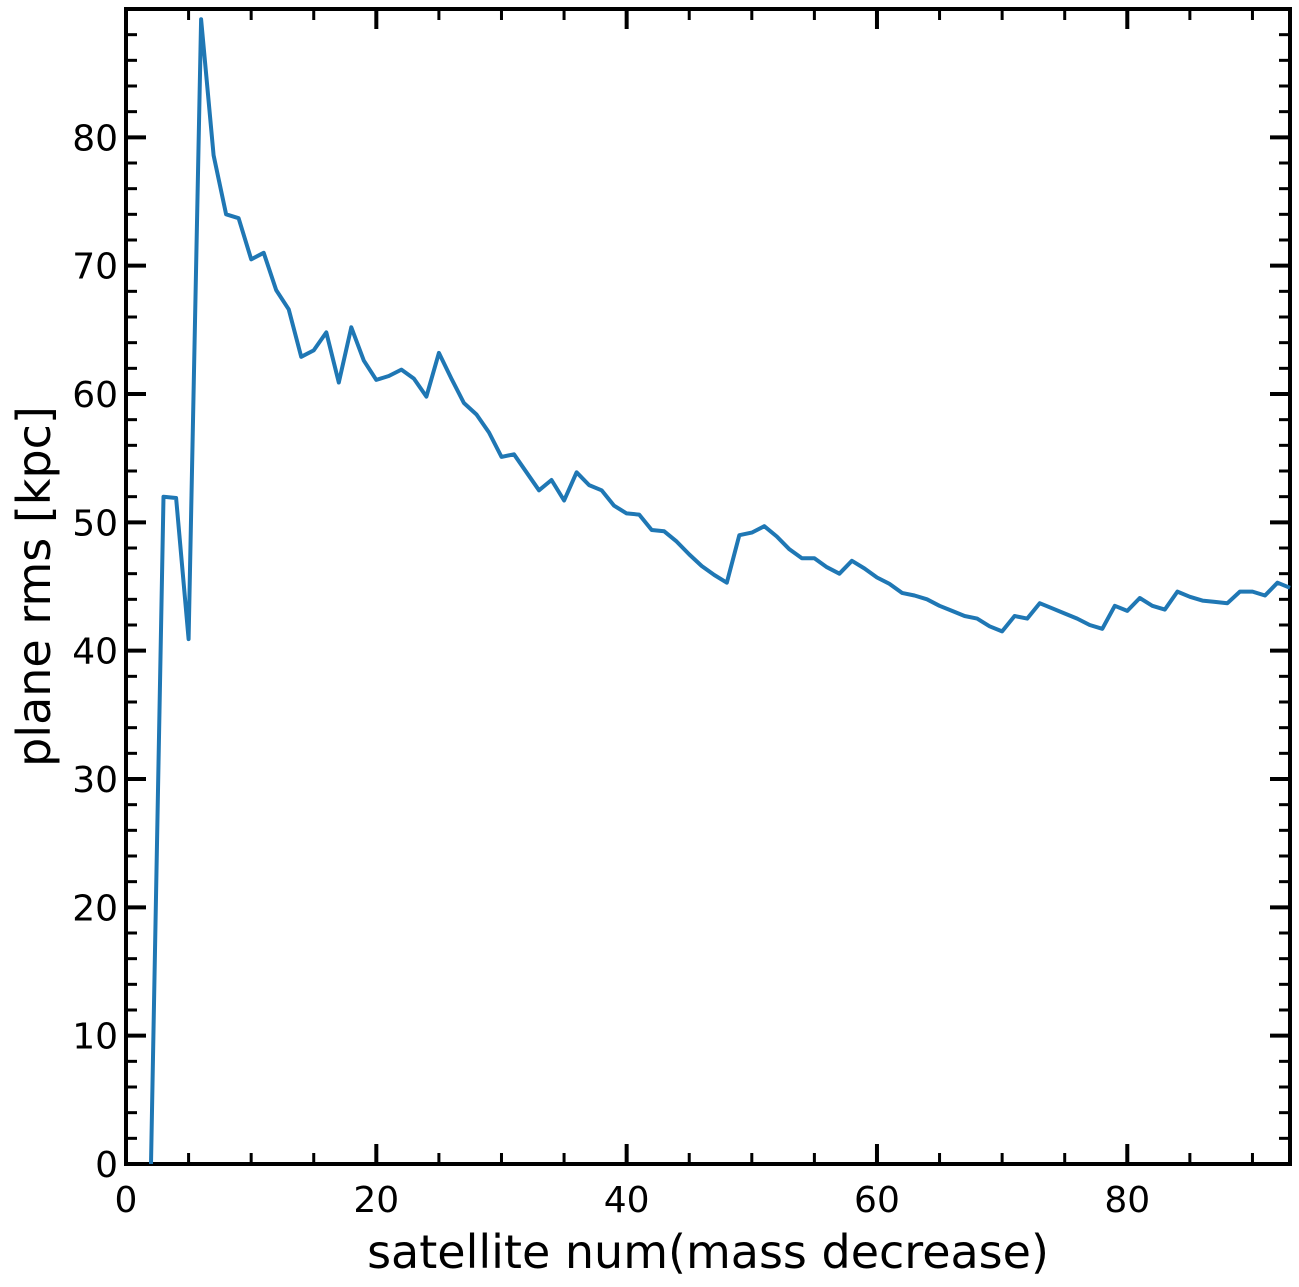  I want to click on y-tick-label: 40, so click(95, 652).